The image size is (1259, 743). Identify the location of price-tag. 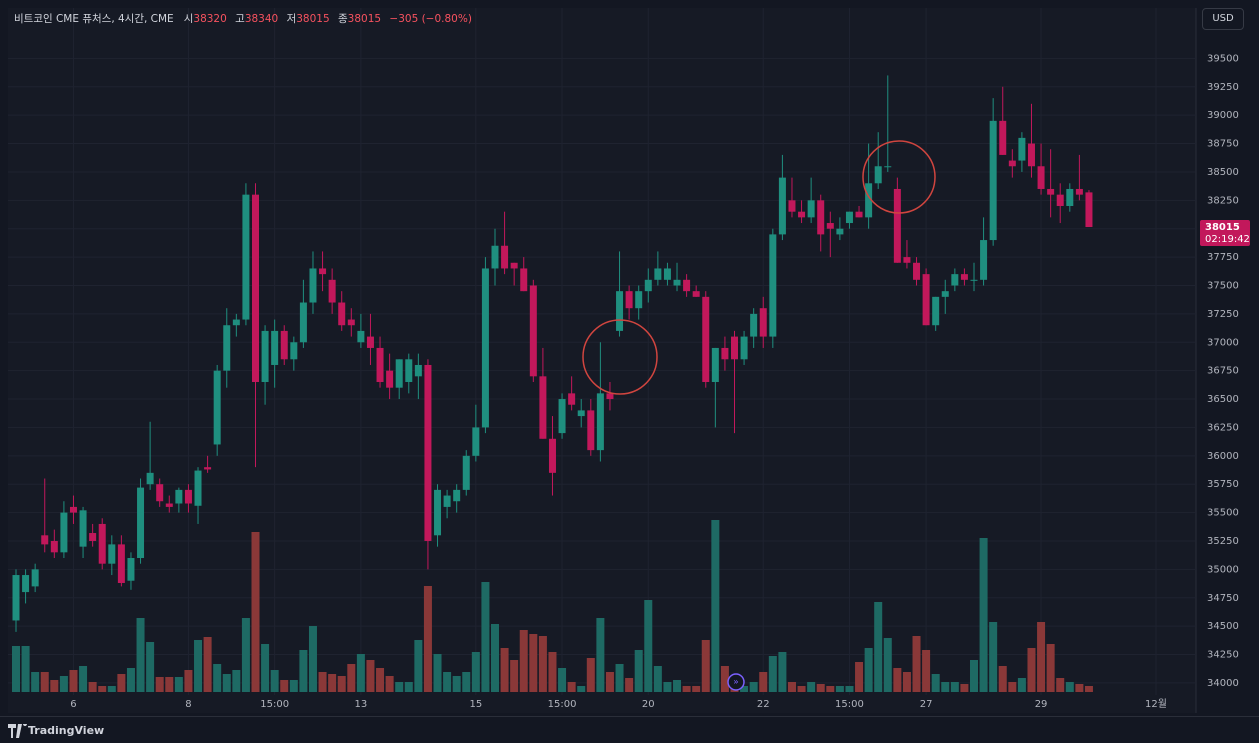
(1225, 233).